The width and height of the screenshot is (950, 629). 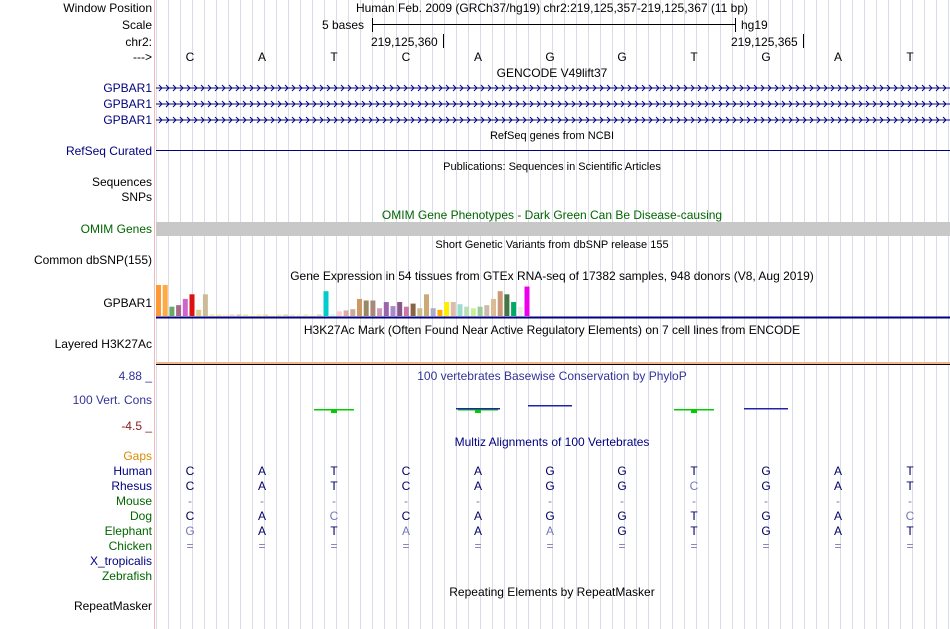 What do you see at coordinates (127, 120) in the screenshot?
I see `gencode-gene-3: GPBAR1` at bounding box center [127, 120].